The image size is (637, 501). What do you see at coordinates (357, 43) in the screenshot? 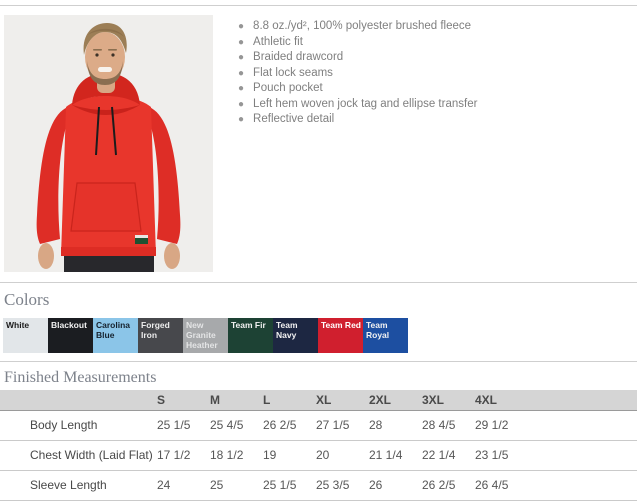
I see `feature-item: ● Athletic fit` at bounding box center [357, 43].